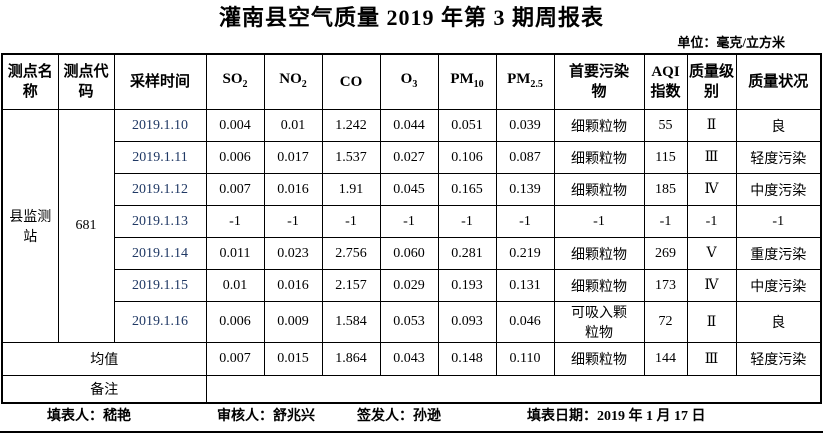  I want to click on pm10-cell: 0.106, so click(467, 157).